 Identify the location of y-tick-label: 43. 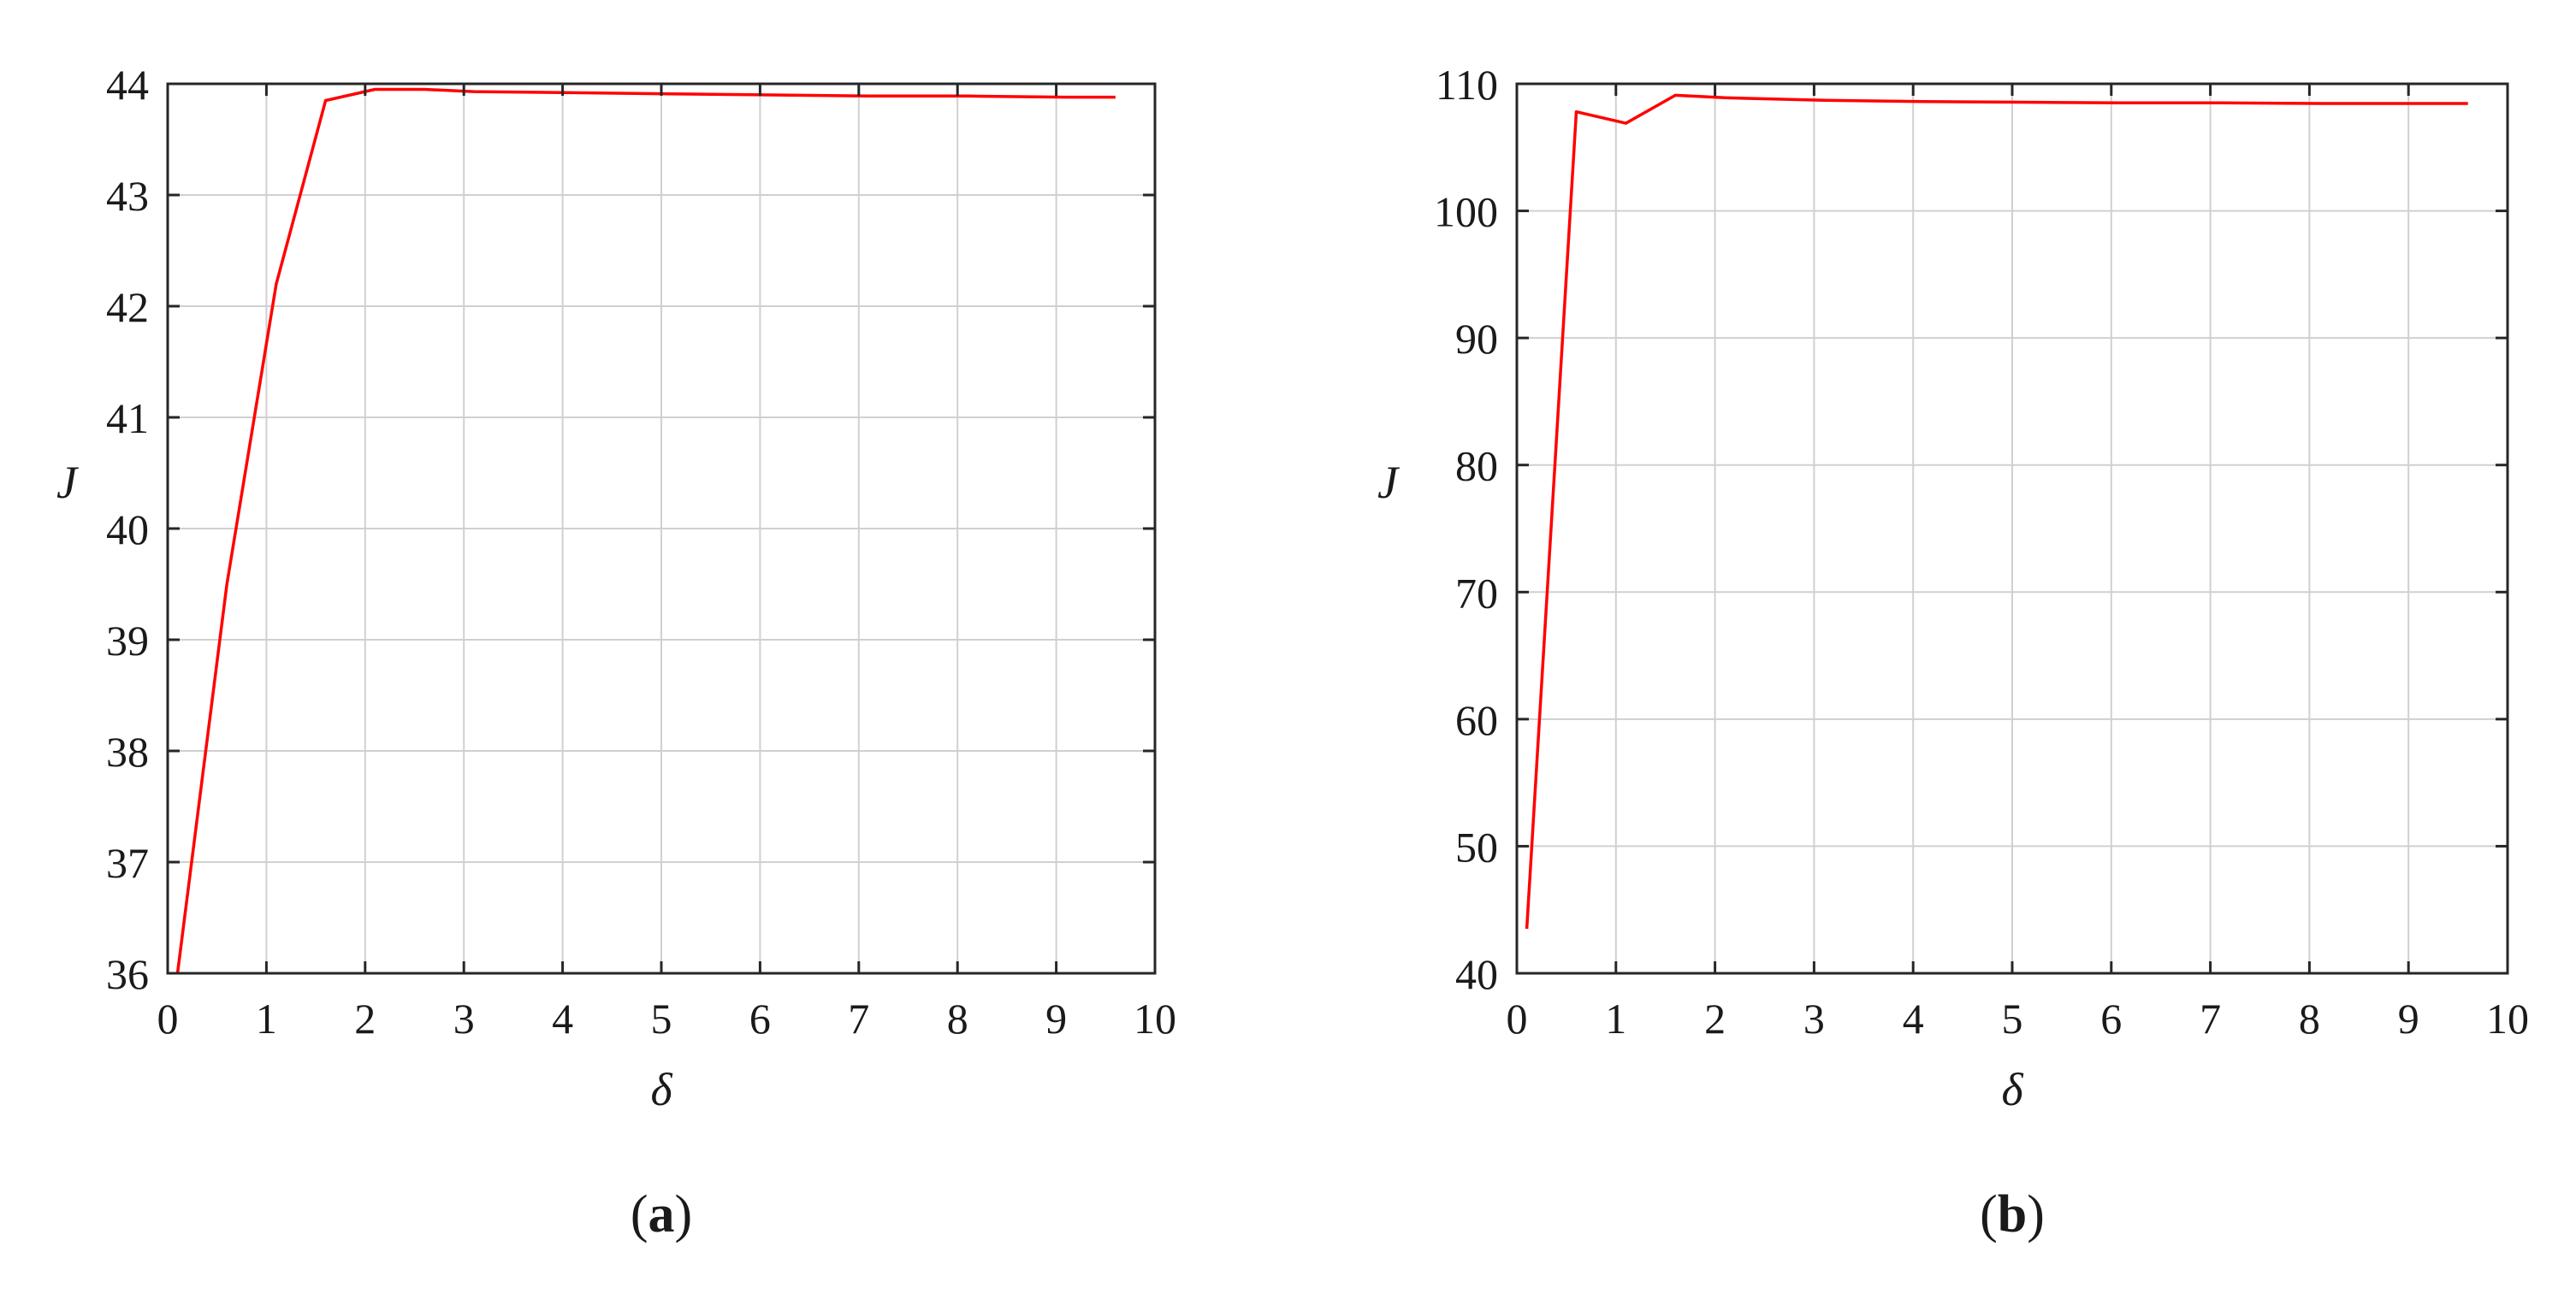
(127, 196).